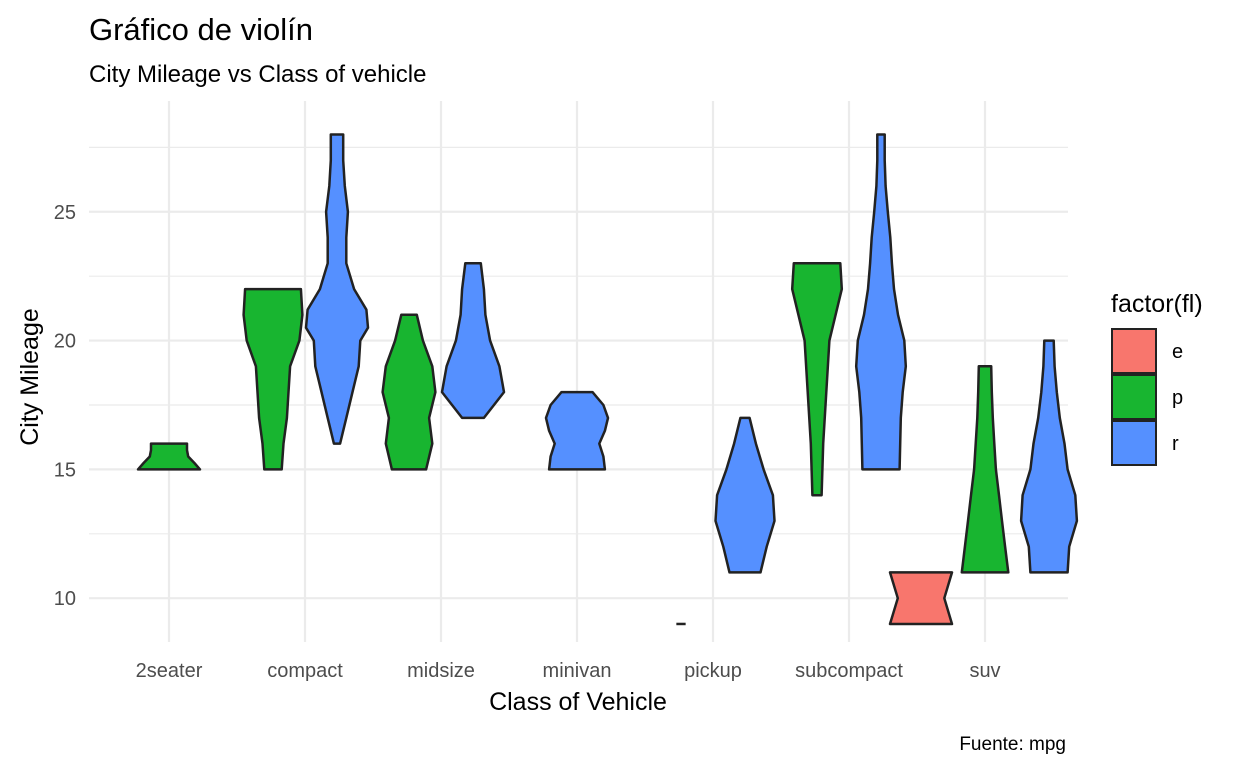 Image resolution: width=1248 pixels, height=773 pixels. What do you see at coordinates (881, 302) in the screenshot?
I see `violin-subcompact-r` at bounding box center [881, 302].